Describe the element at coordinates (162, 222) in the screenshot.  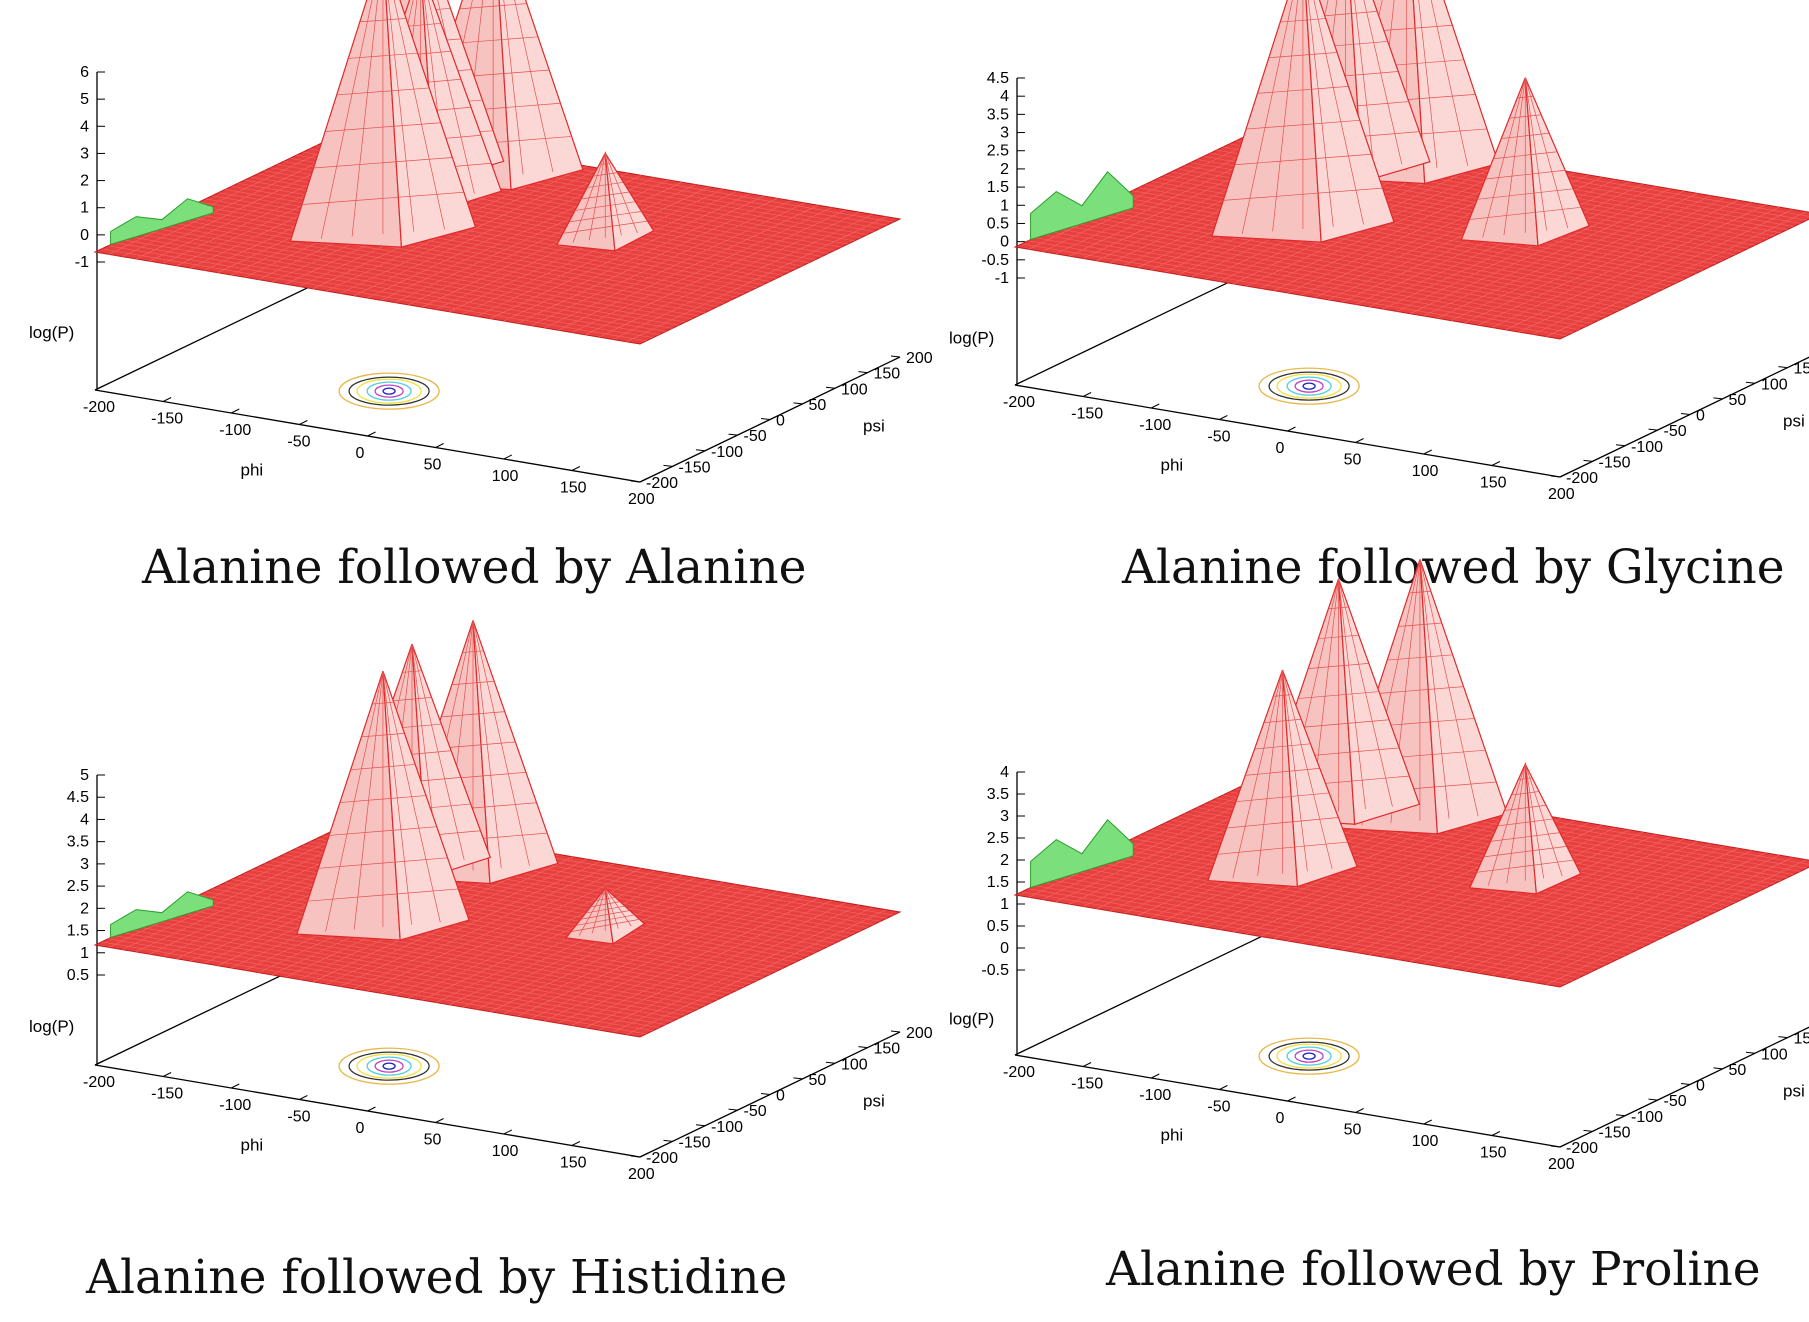
I see `edge-strip` at that location.